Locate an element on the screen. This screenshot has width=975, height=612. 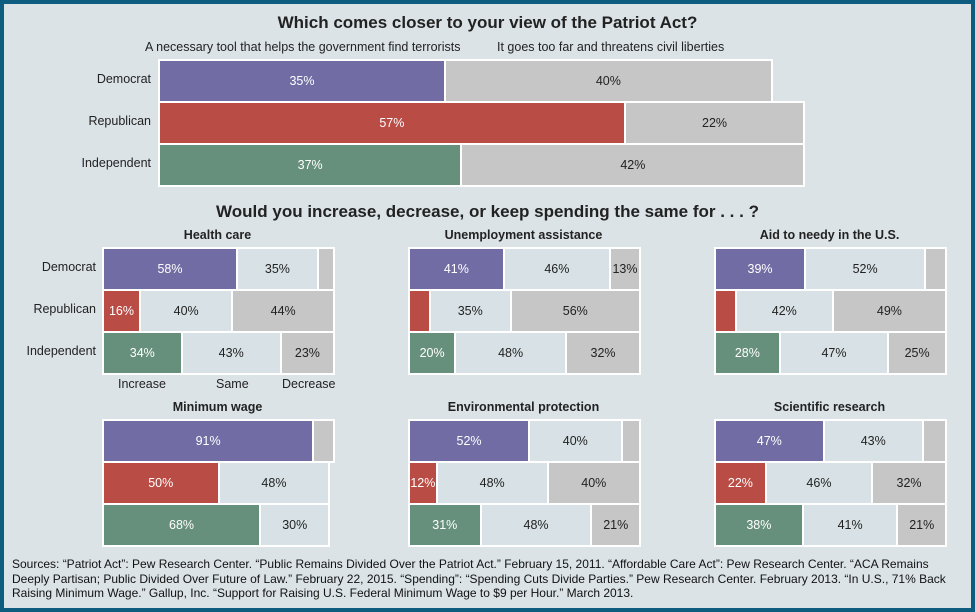
bar-scientific-research-democrat-increase: 47% is located at coordinates (769, 441).